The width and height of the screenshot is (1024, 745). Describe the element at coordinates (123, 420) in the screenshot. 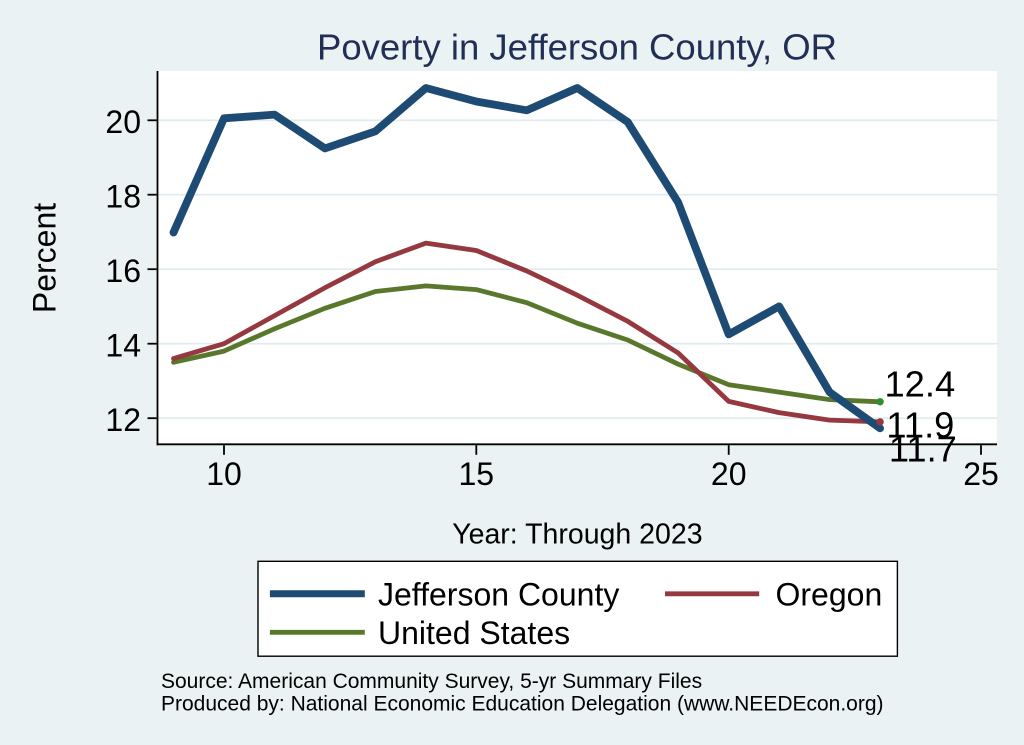

I see `svg-text: 12` at that location.